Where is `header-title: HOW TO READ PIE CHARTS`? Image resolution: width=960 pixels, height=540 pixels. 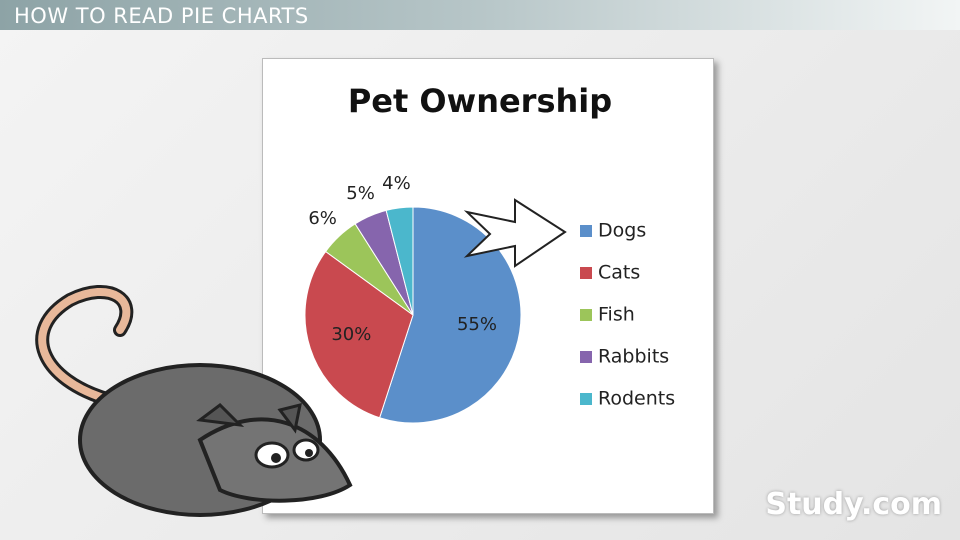
header-title: HOW TO READ PIE CHARTS is located at coordinates (161, 16).